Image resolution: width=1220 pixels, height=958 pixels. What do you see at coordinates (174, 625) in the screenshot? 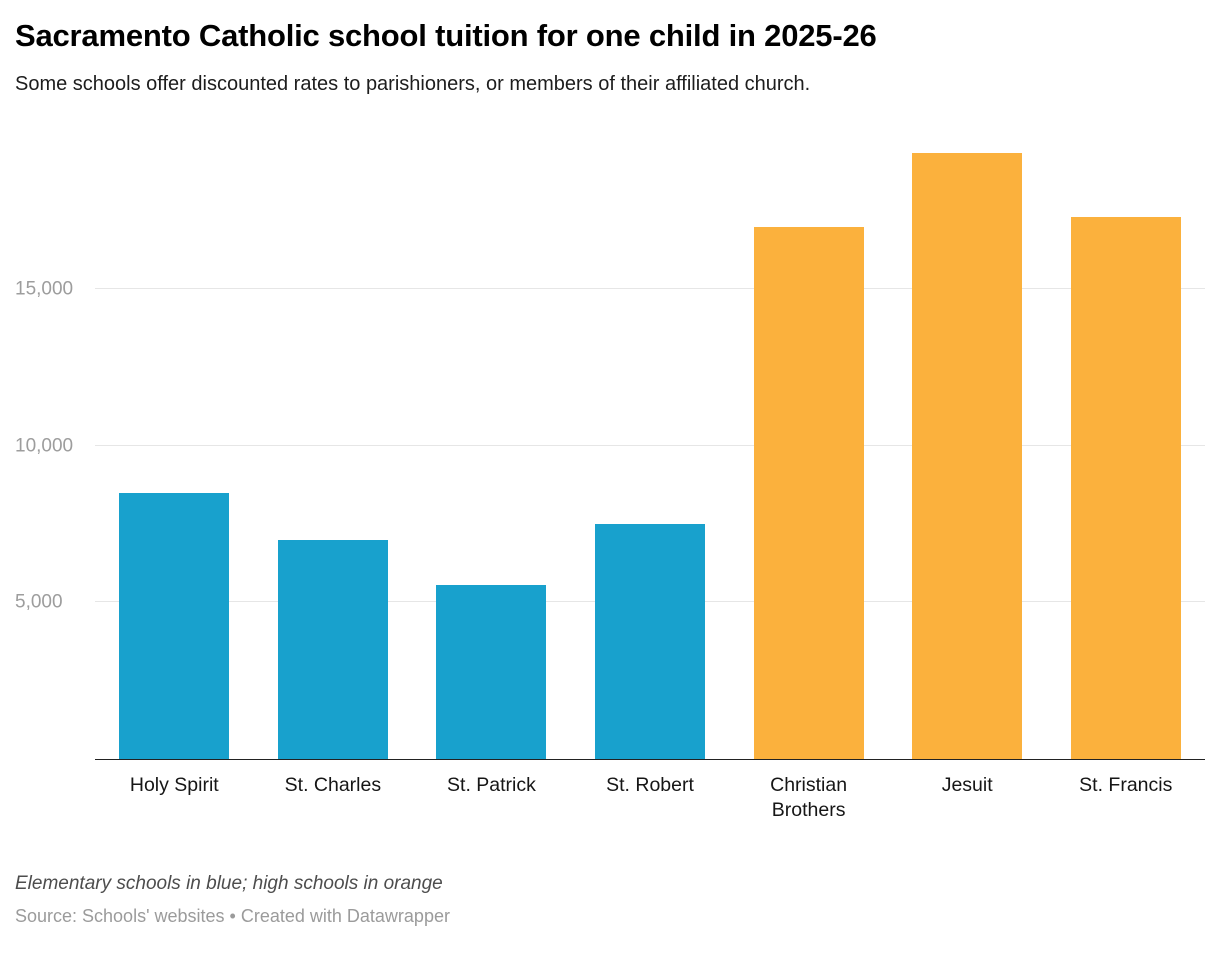
I see `bar-holy-spirit` at bounding box center [174, 625].